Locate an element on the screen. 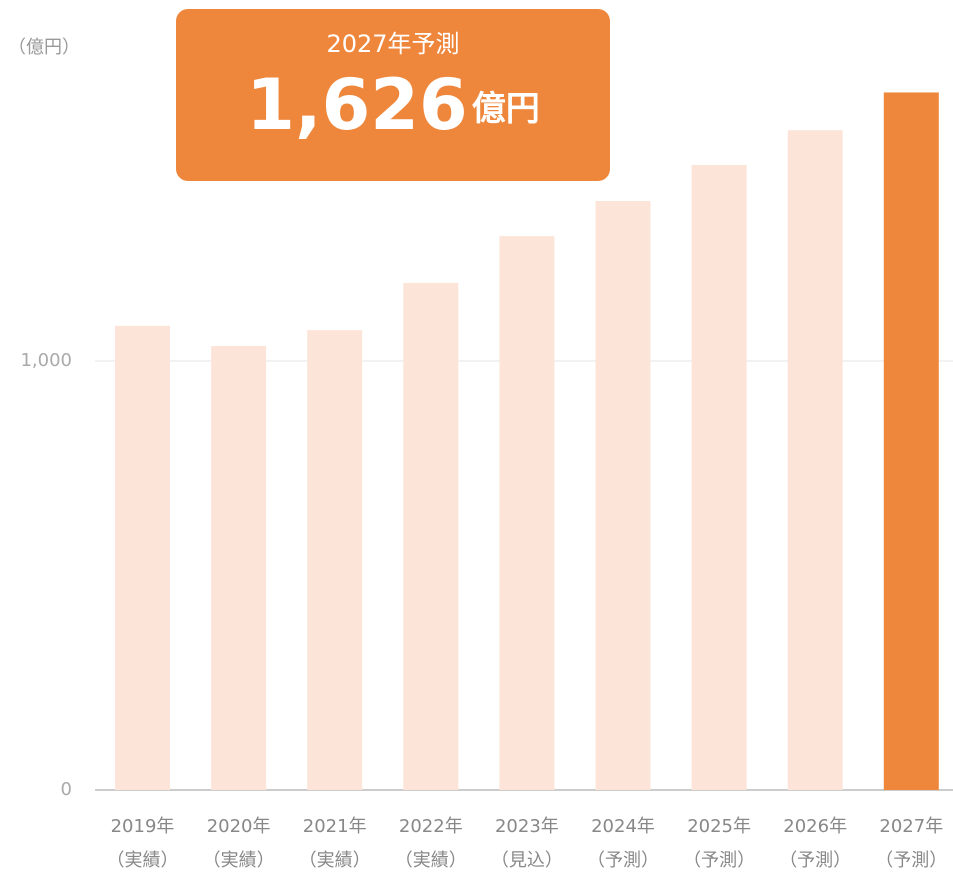 This screenshot has height=873, width=953. y-tick-label: 1,000 is located at coordinates (46, 360).